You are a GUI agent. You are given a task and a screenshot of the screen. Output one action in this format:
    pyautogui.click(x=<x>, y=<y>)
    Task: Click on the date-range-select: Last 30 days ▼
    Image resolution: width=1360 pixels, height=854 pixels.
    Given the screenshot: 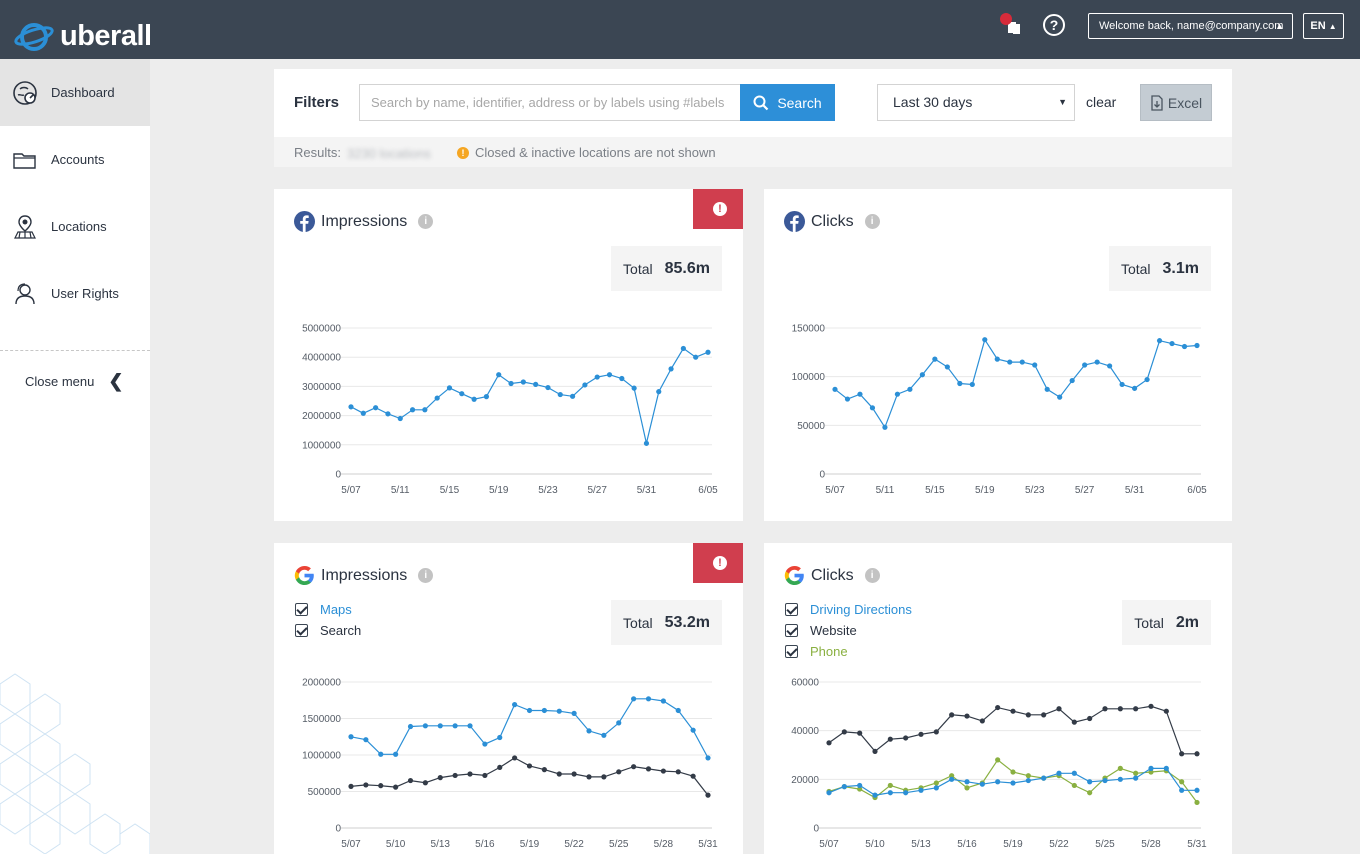 What is the action you would take?
    pyautogui.click(x=976, y=102)
    